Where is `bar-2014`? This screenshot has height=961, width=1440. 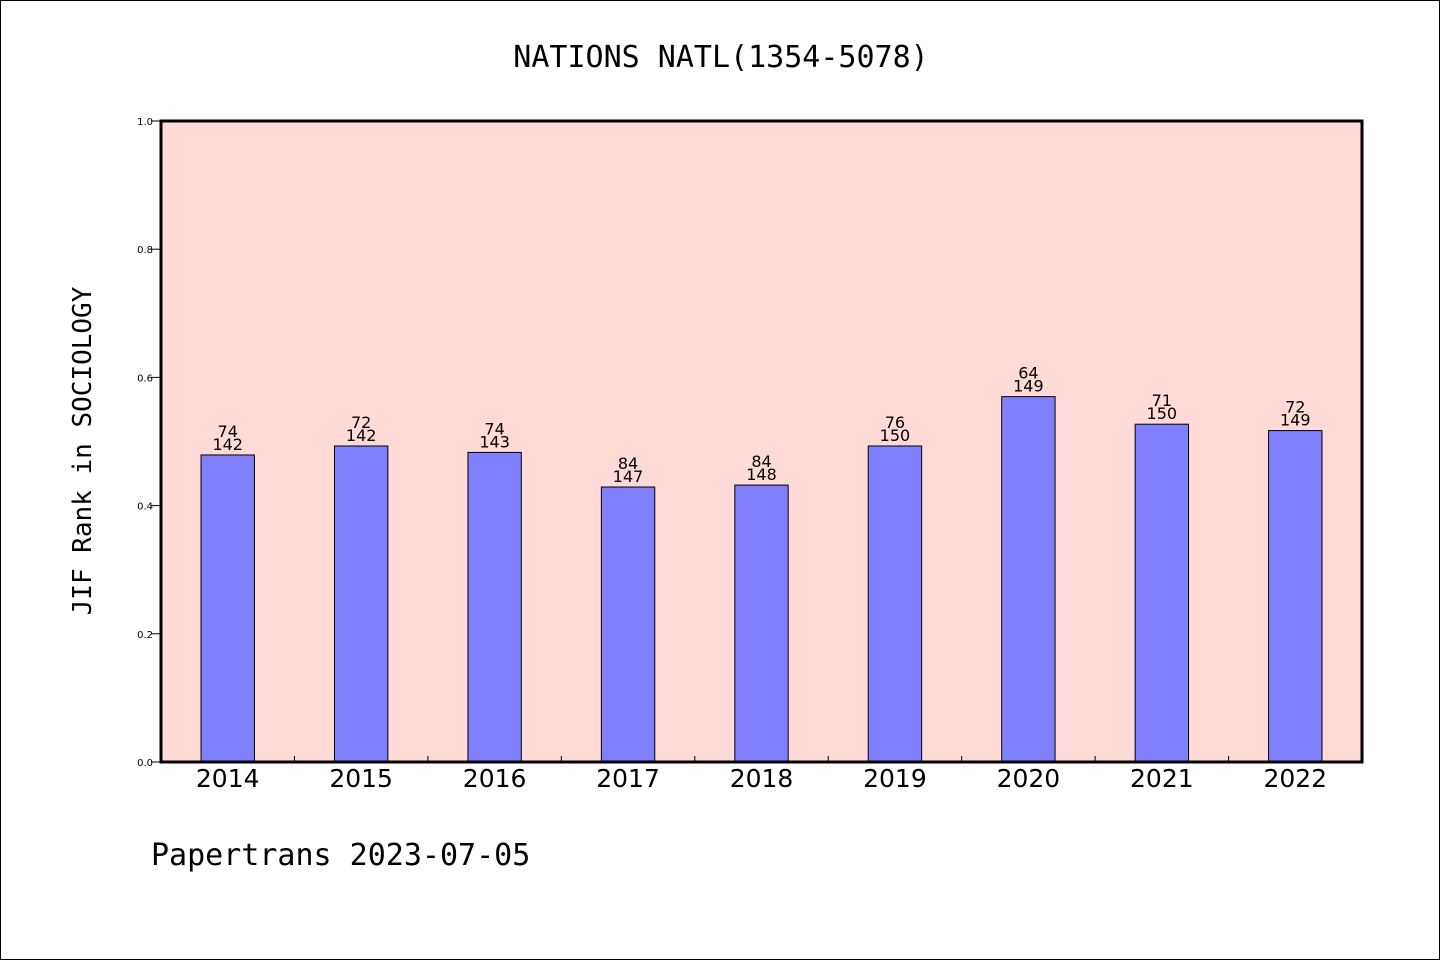 bar-2014 is located at coordinates (227, 608).